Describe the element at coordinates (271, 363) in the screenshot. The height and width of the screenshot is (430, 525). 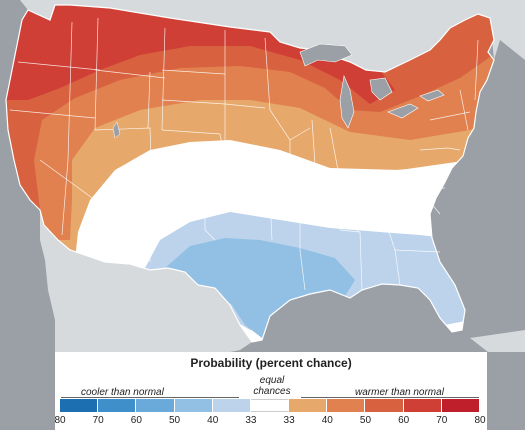
I see `legend-title: Probability (percent chance)` at that location.